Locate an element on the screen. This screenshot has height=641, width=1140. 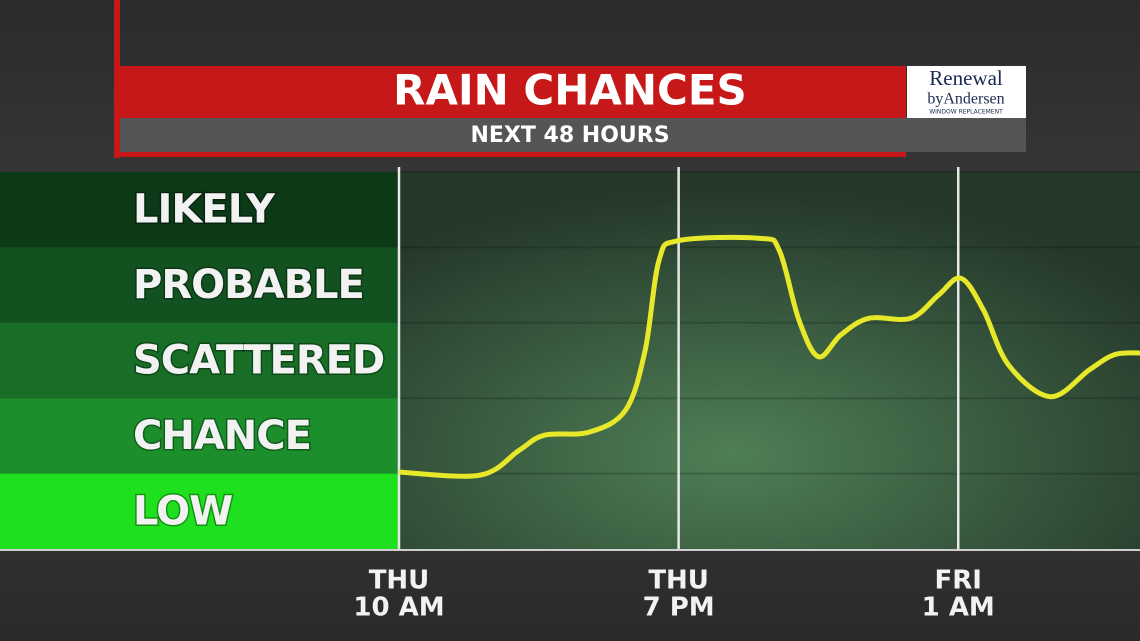
subtitle-banner is located at coordinates (573, 135).